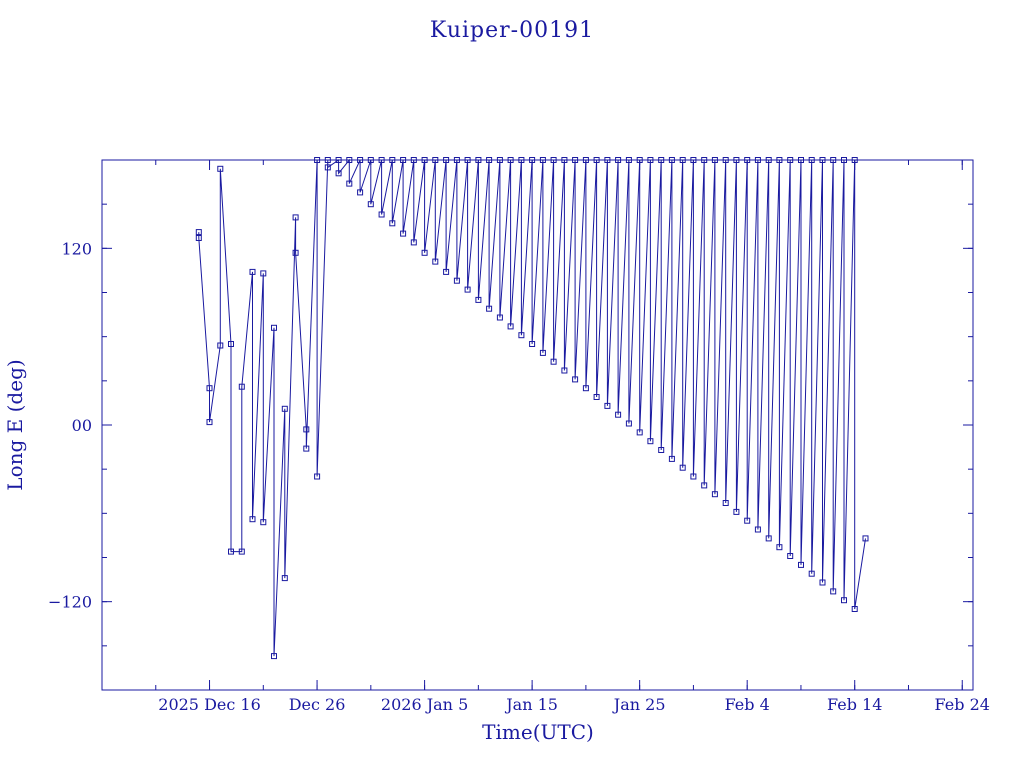 The width and height of the screenshot is (1024, 772). I want to click on y-axis-label: Long E (deg), so click(15, 424).